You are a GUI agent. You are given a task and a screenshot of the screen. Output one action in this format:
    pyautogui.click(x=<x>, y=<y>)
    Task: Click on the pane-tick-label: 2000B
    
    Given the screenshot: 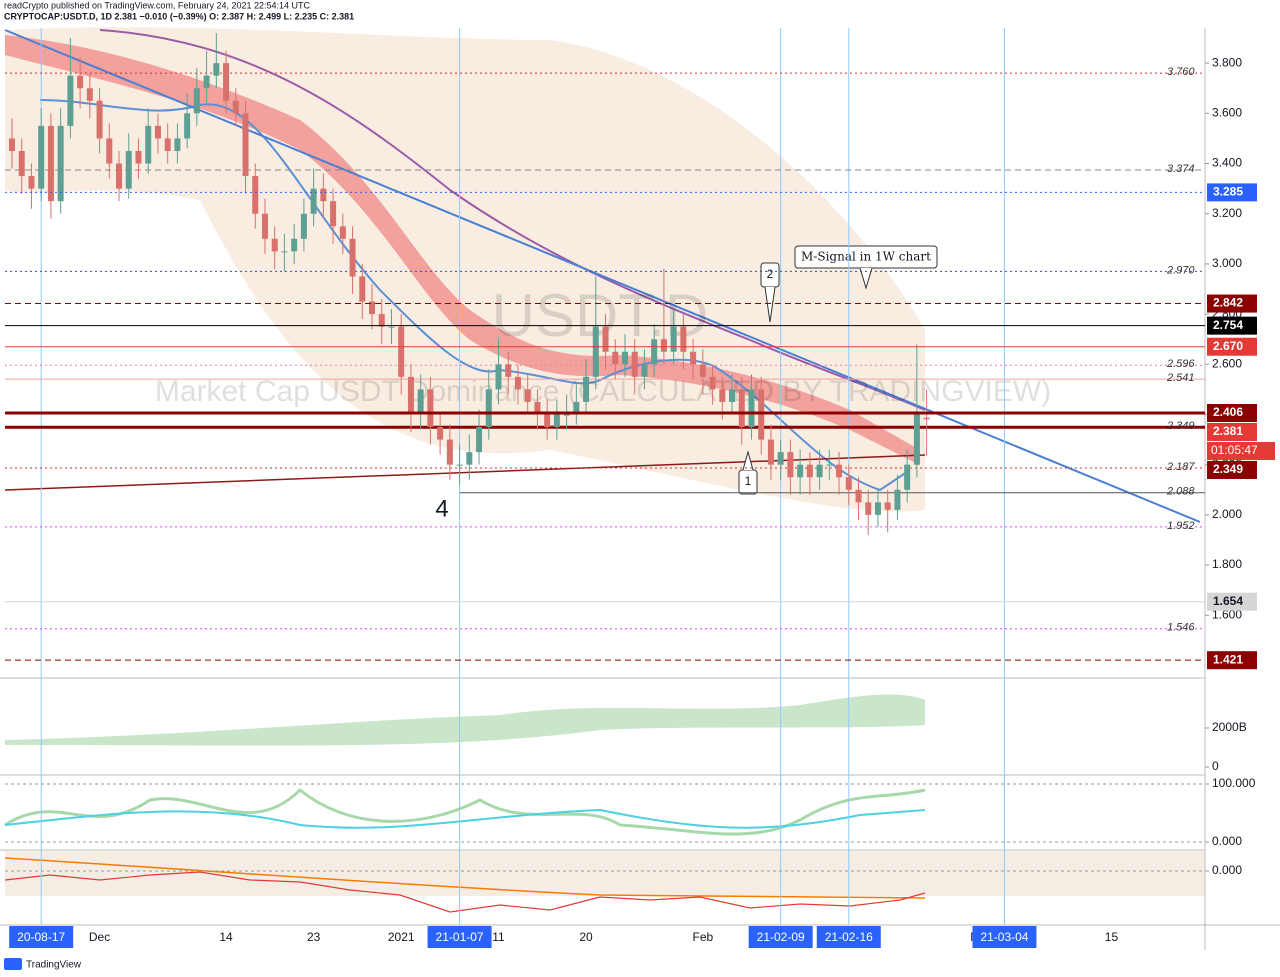 What is the action you would take?
    pyautogui.click(x=1229, y=727)
    